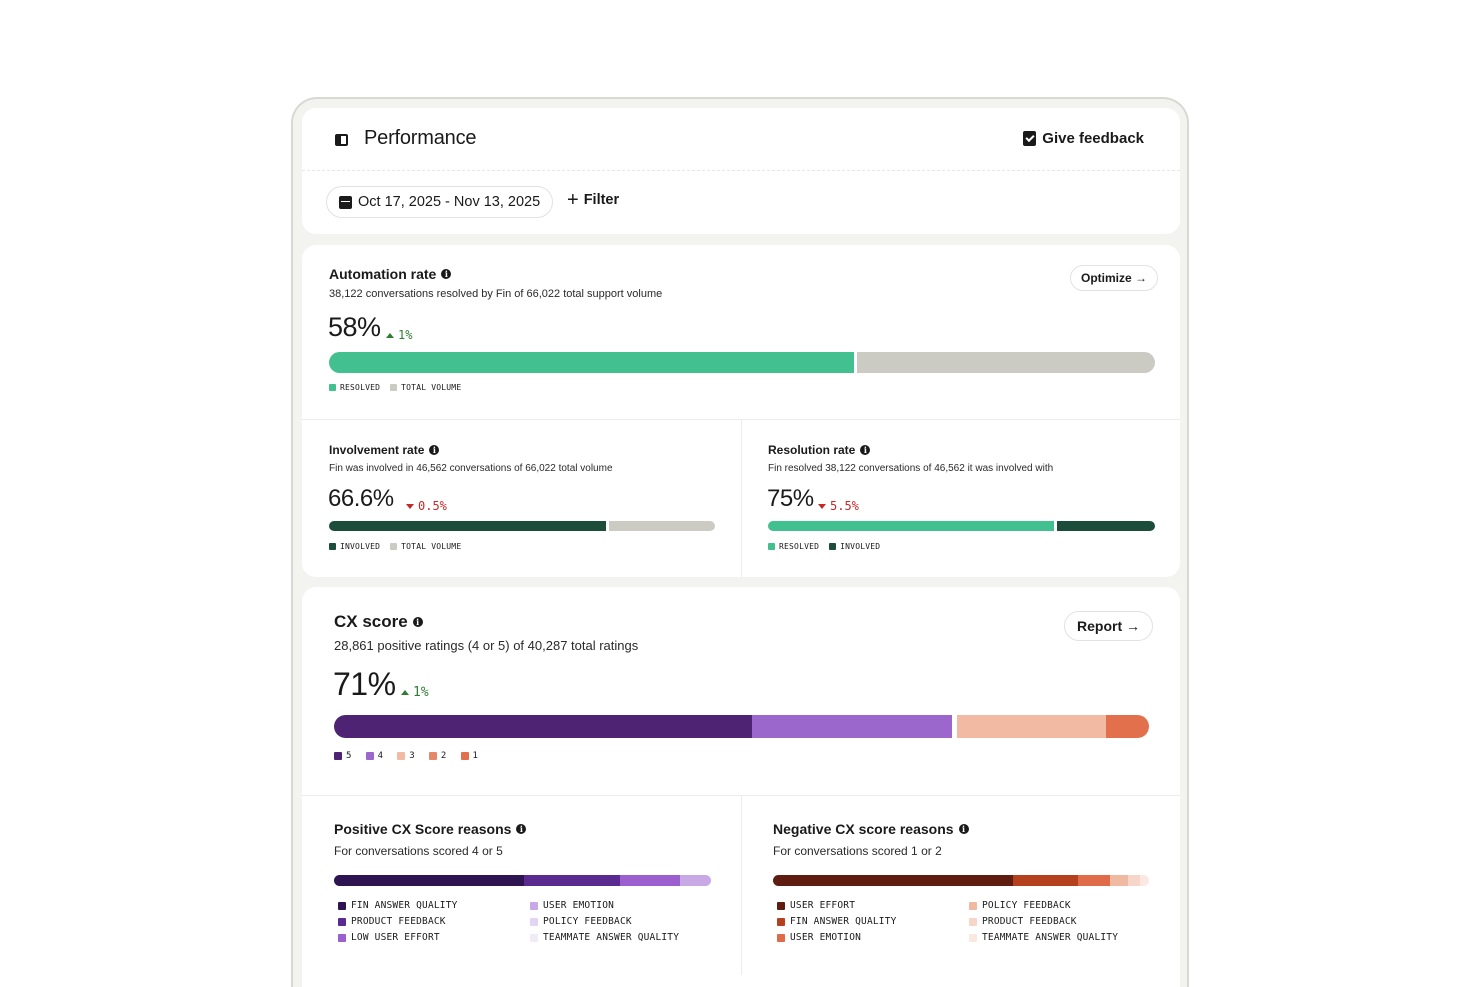 This screenshot has width=1480, height=987. Describe the element at coordinates (449, 202) in the screenshot. I see `date-range-label: Oct 17, 2025 - Nov 13, 2025` at that location.